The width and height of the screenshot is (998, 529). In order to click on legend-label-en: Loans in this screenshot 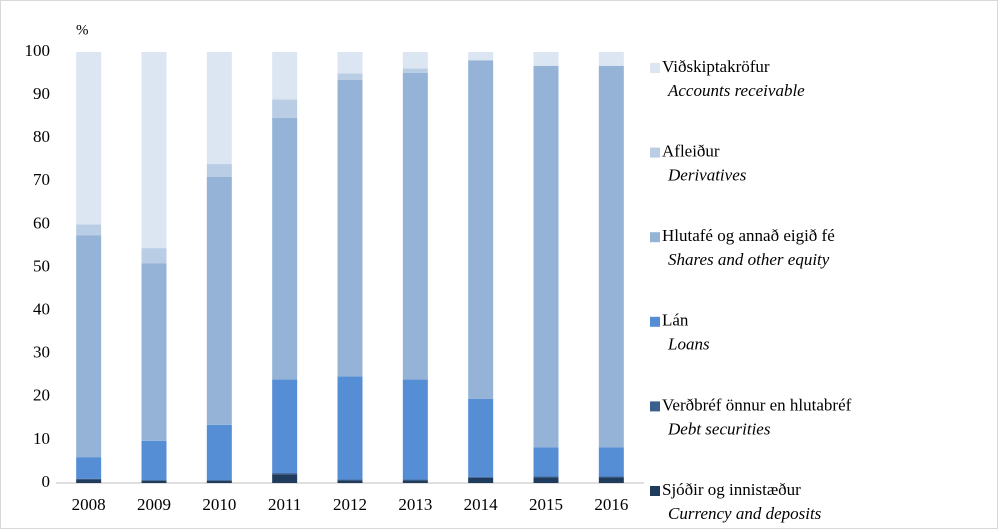, I will do `click(688, 344)`.